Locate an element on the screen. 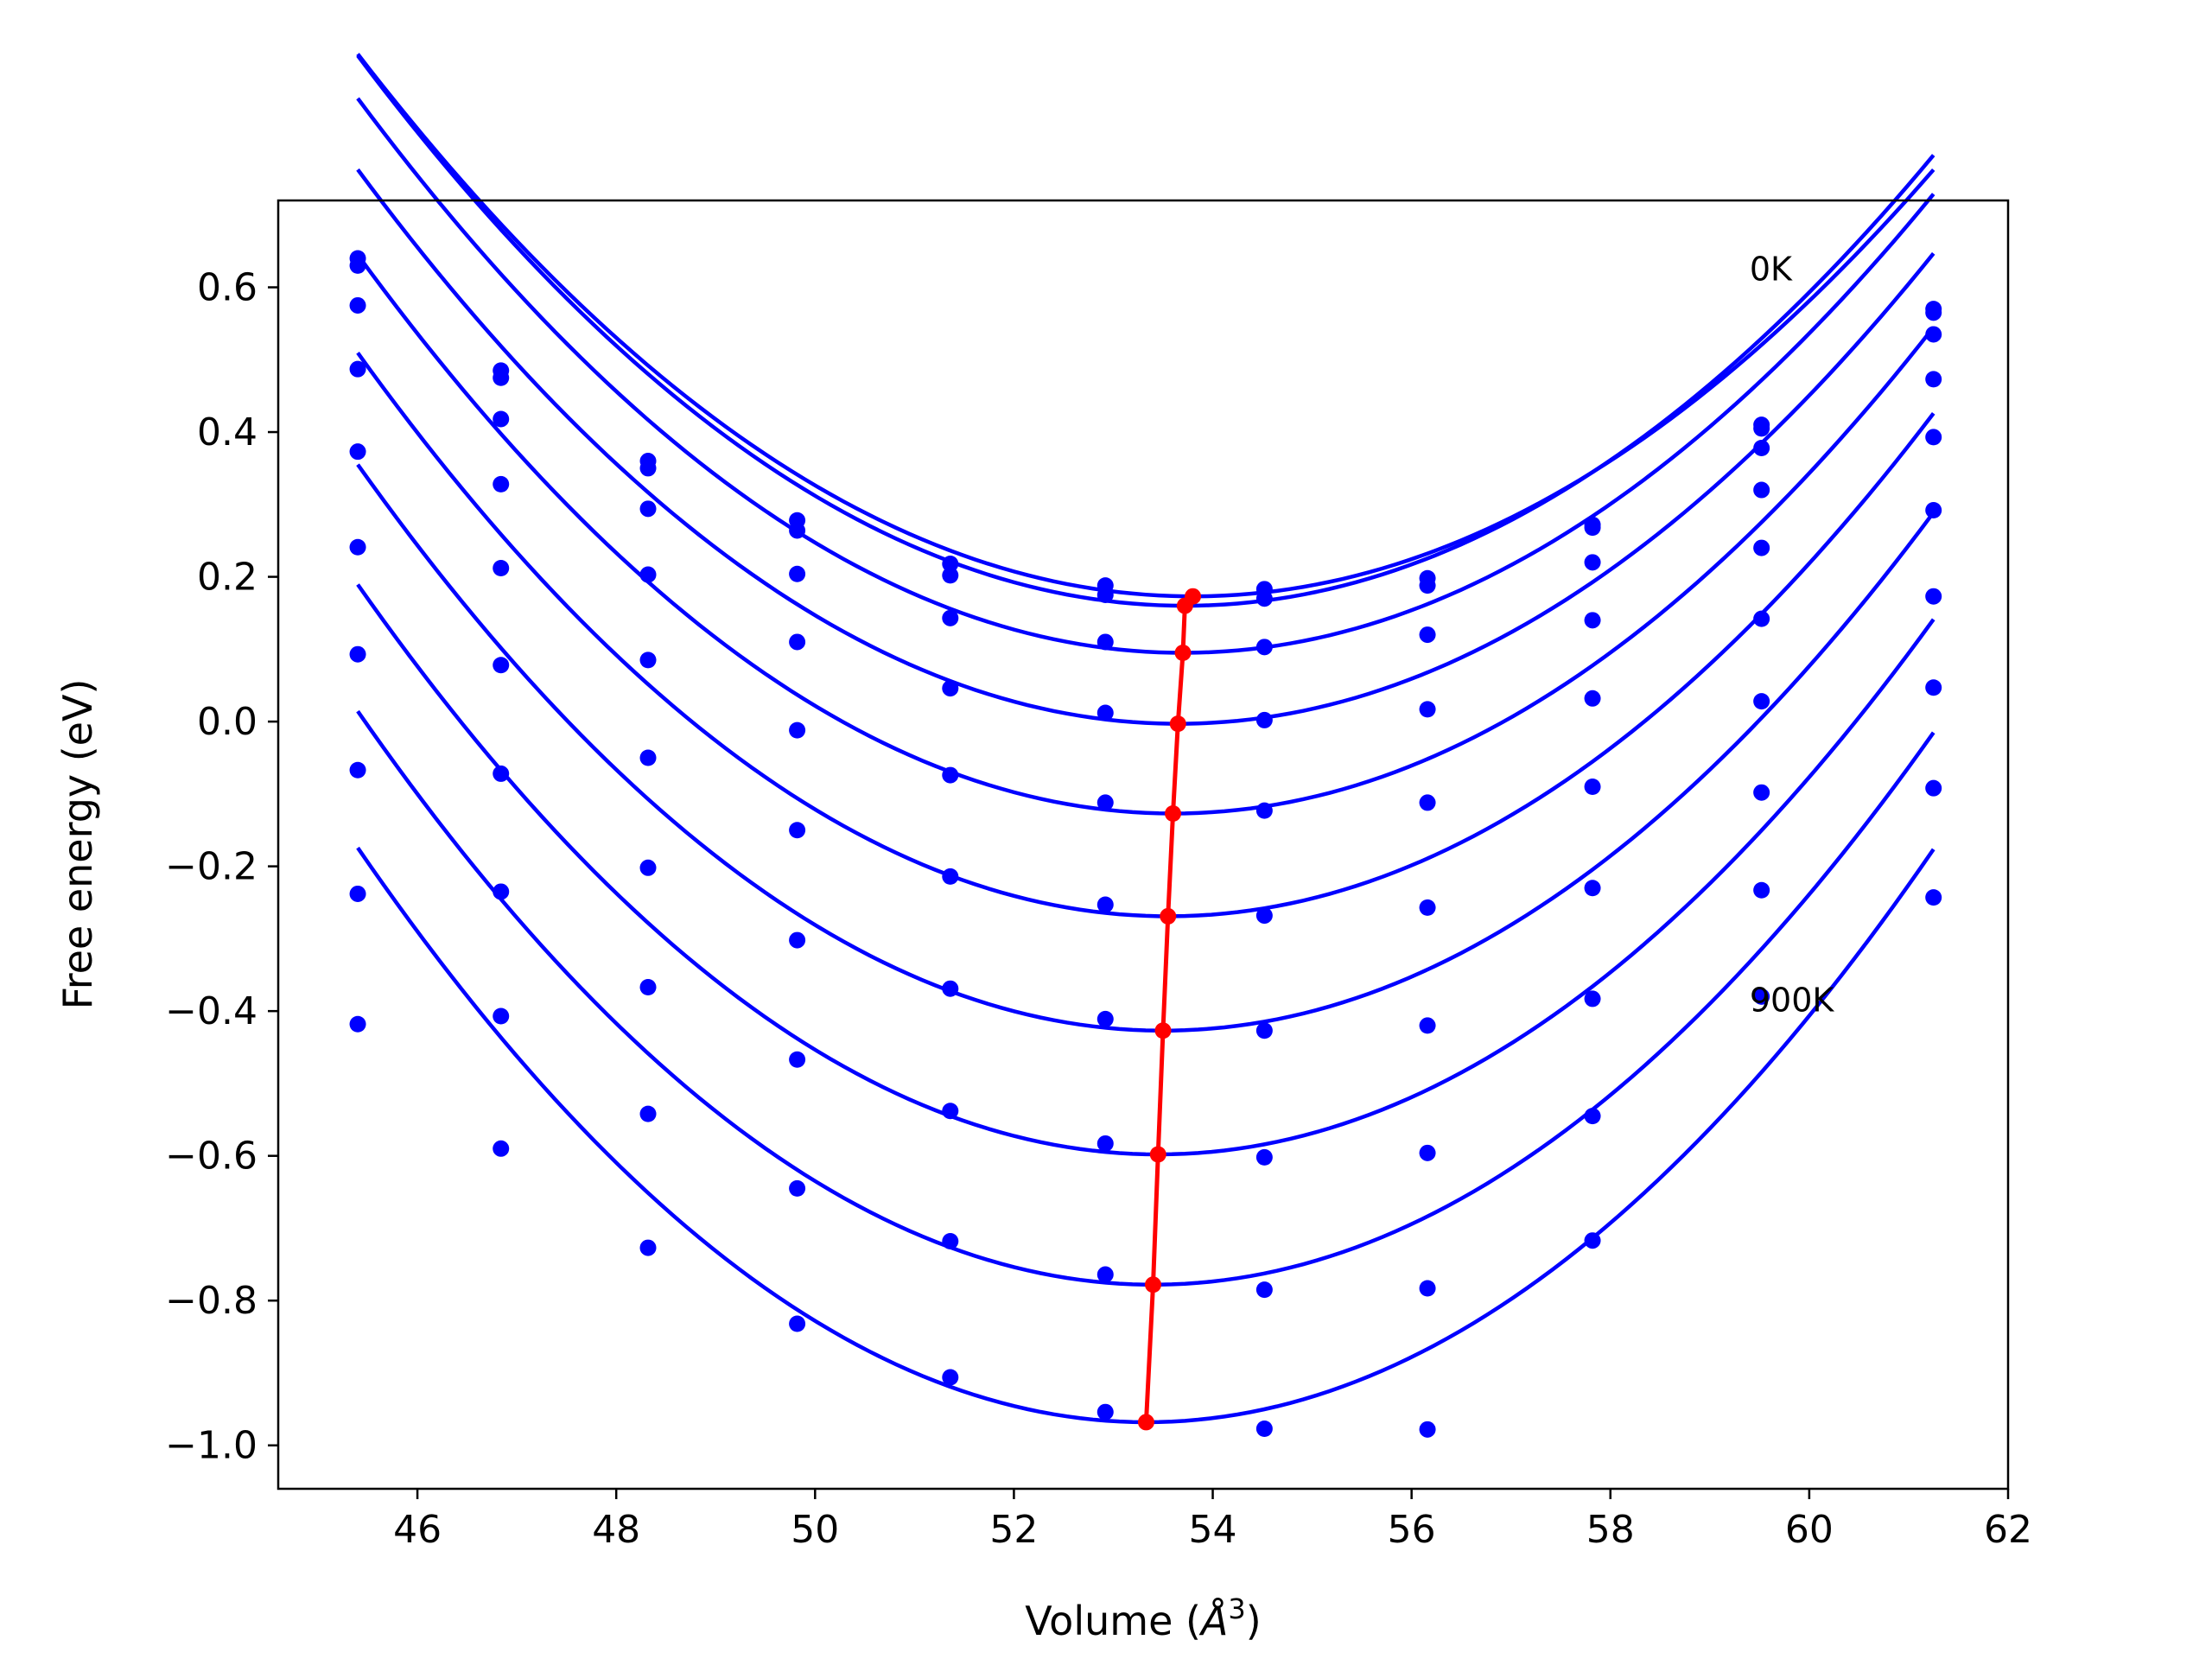 This screenshot has height=1659, width=2212. x-tick-label: 46 is located at coordinates (417, 1530).